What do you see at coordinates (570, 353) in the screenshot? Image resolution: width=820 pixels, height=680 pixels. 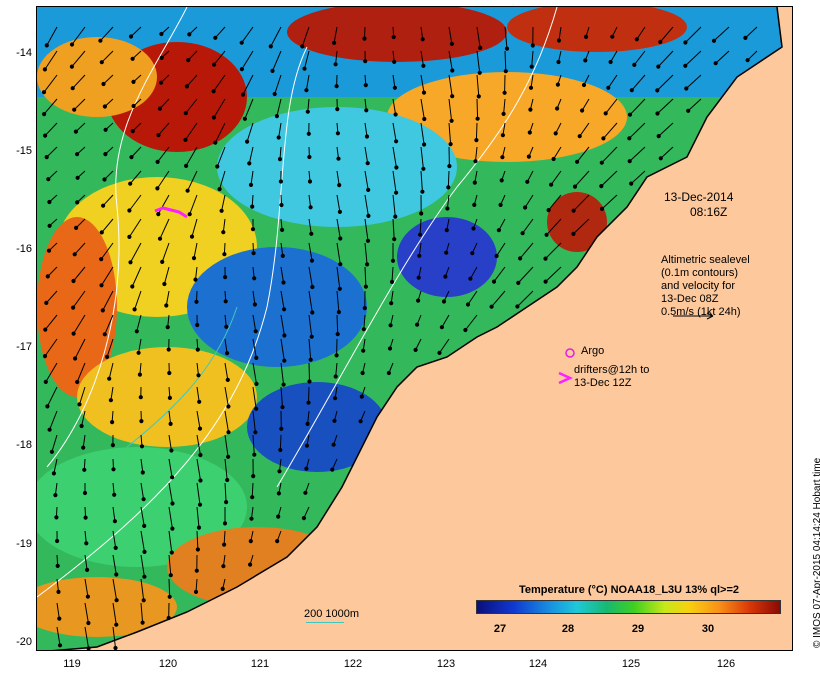 I see `argo-marker` at bounding box center [570, 353].